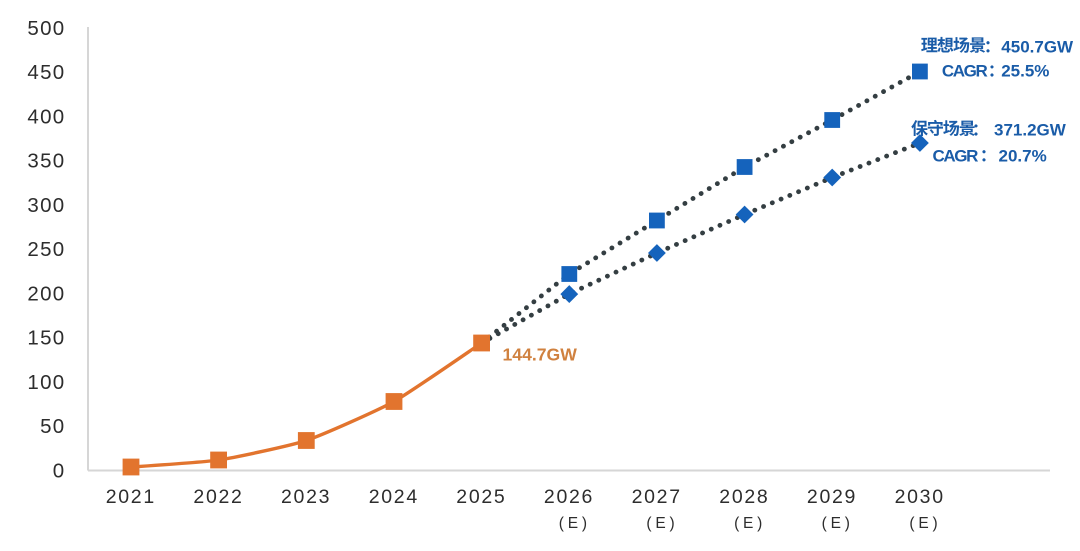  What do you see at coordinates (46, 205) in the screenshot?
I see `svg-text: 300` at bounding box center [46, 205].